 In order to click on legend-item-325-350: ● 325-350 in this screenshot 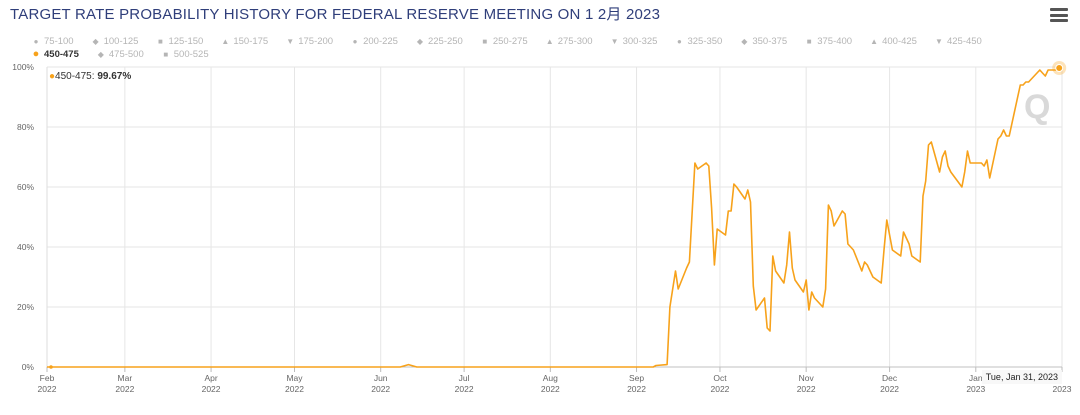, I will do `click(696, 42)`.